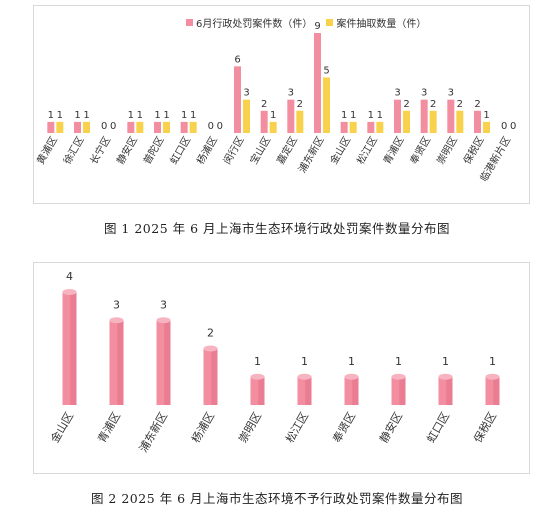 This screenshot has height=515, width=554. What do you see at coordinates (477, 104) in the screenshot?
I see `data-label-s0-16: 2` at bounding box center [477, 104].